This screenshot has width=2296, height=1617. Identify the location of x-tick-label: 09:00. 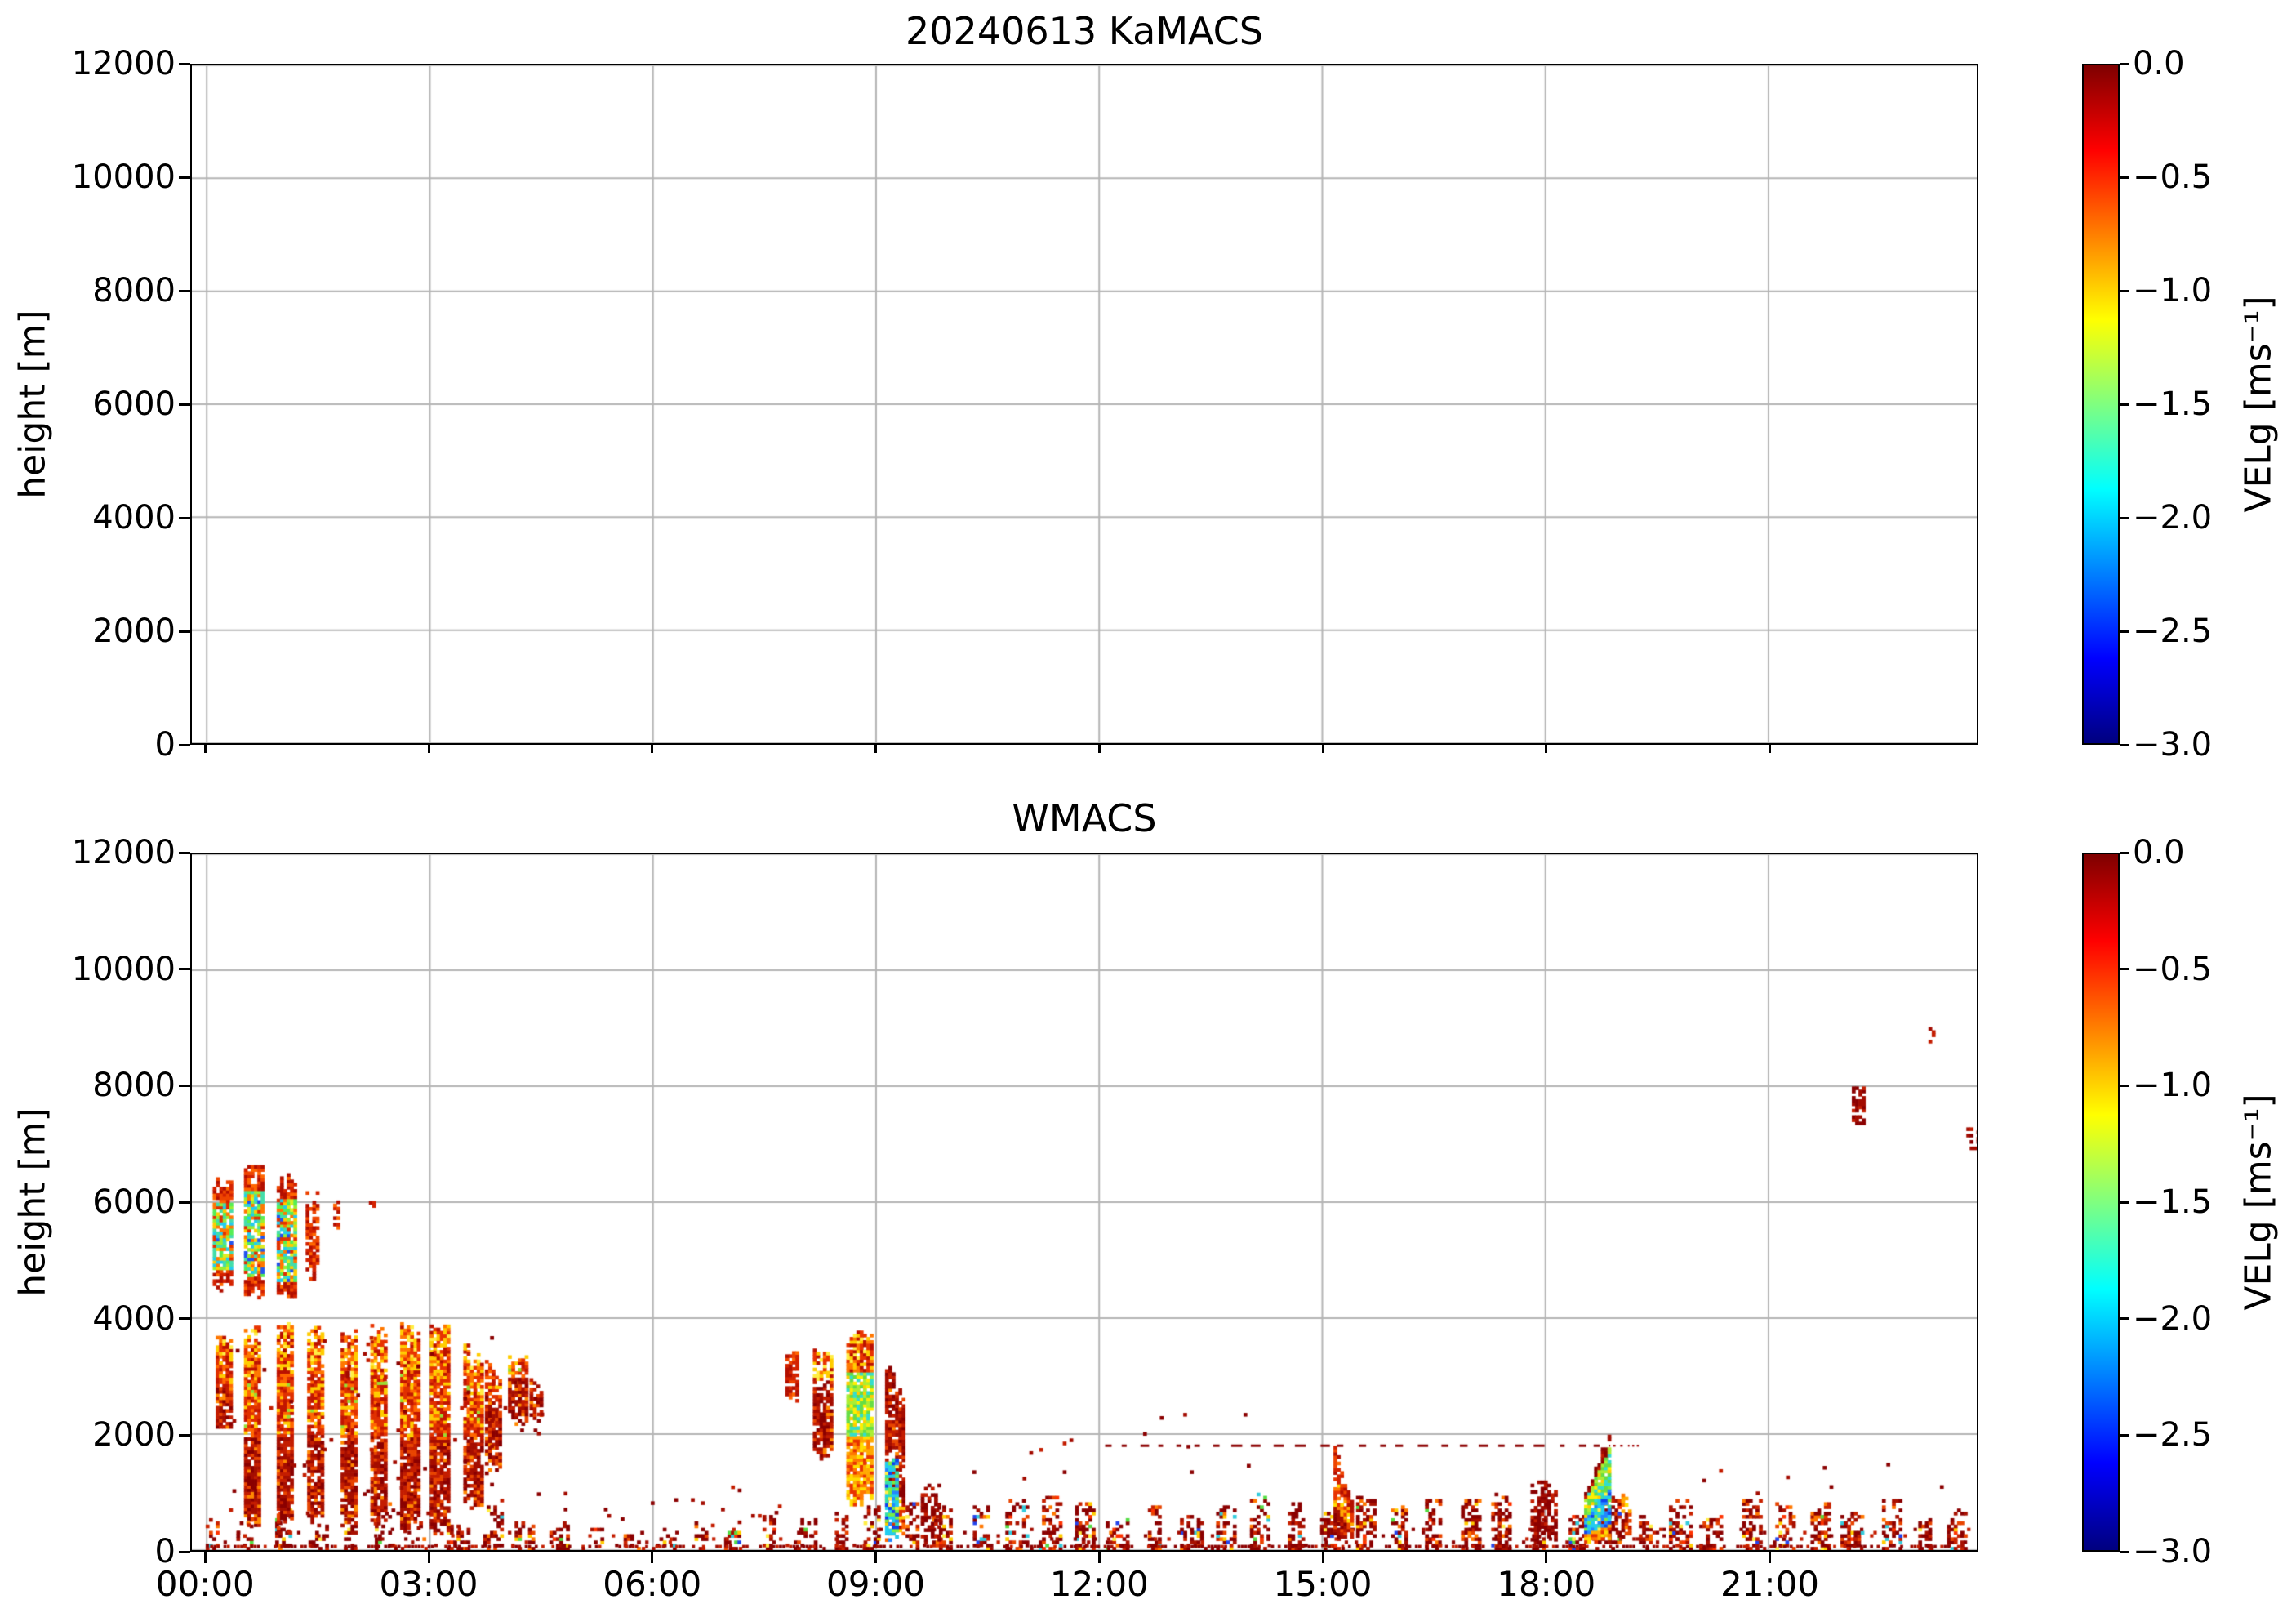
(875, 1584).